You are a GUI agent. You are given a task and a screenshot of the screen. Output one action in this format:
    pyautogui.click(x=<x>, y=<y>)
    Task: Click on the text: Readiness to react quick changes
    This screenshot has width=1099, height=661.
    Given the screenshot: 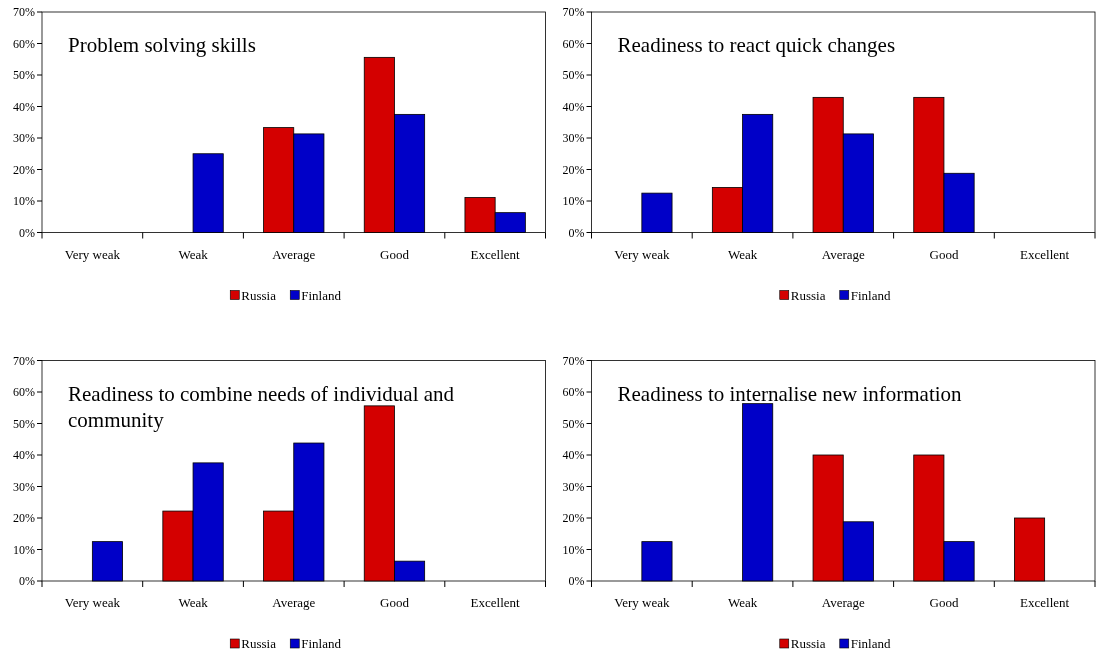 What is the action you would take?
    pyautogui.click(x=756, y=45)
    